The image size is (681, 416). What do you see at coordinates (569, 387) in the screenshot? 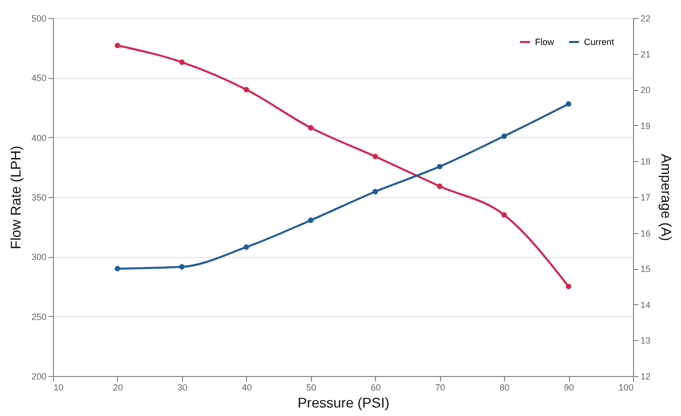
I see `x-tick-label: 90` at bounding box center [569, 387].